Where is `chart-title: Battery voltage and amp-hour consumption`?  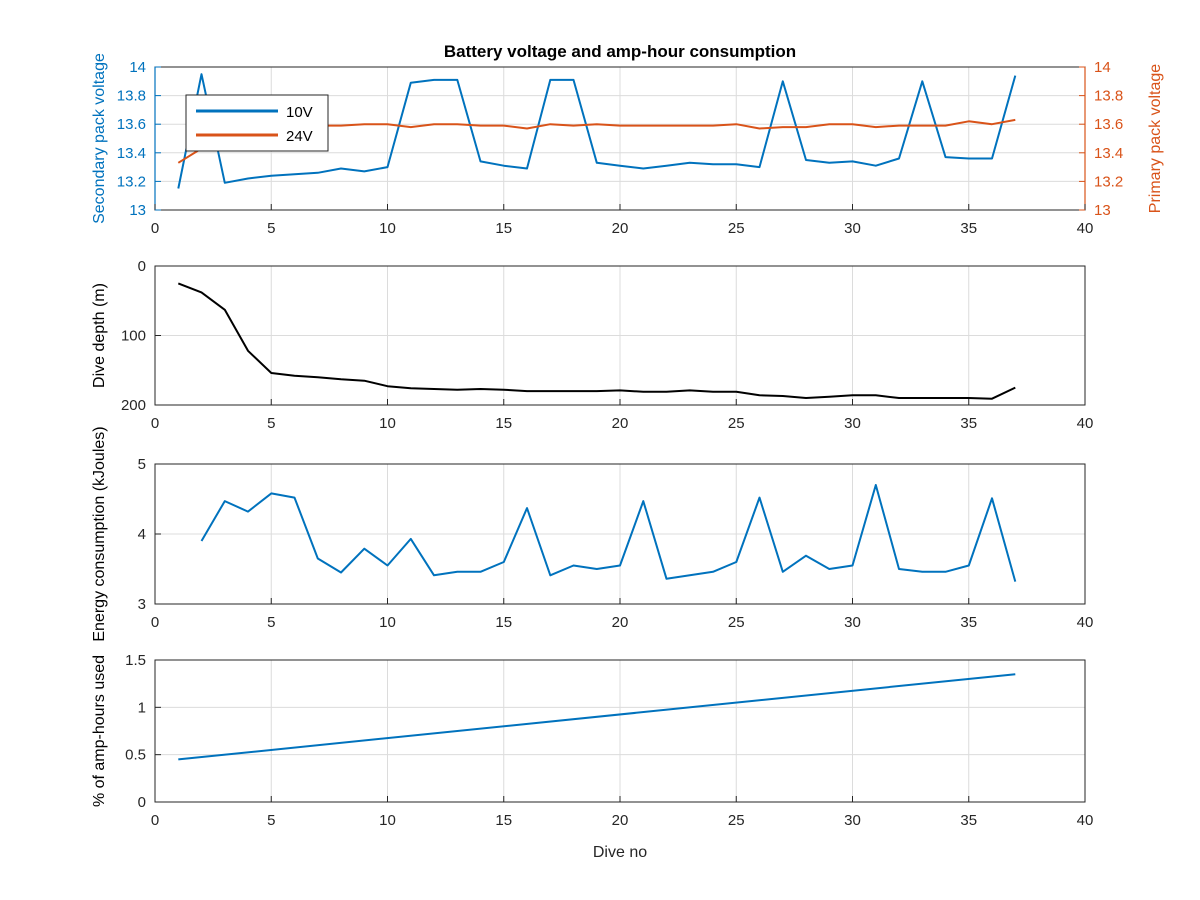
chart-title: Battery voltage and amp-hour consumption is located at coordinates (620, 51).